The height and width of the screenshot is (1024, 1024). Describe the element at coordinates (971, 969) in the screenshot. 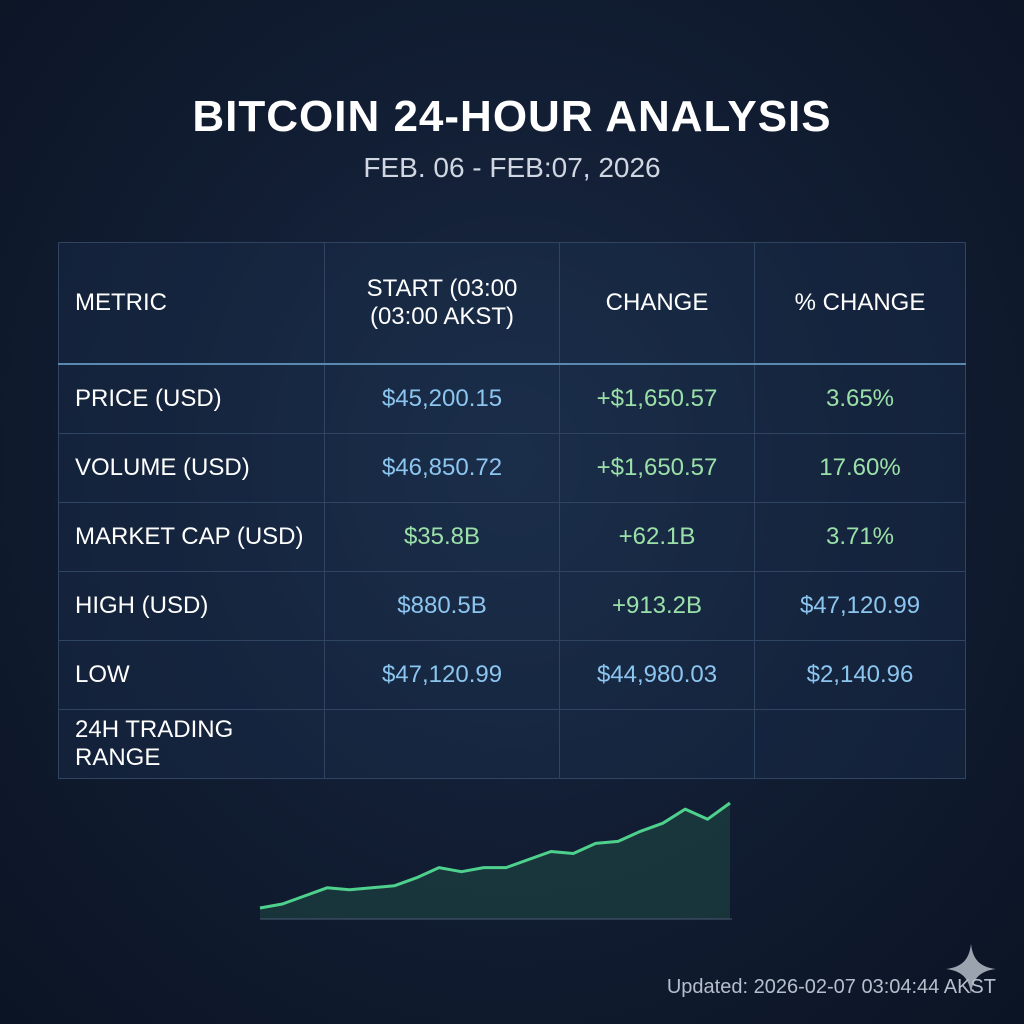

I see `sparkle-icon` at that location.